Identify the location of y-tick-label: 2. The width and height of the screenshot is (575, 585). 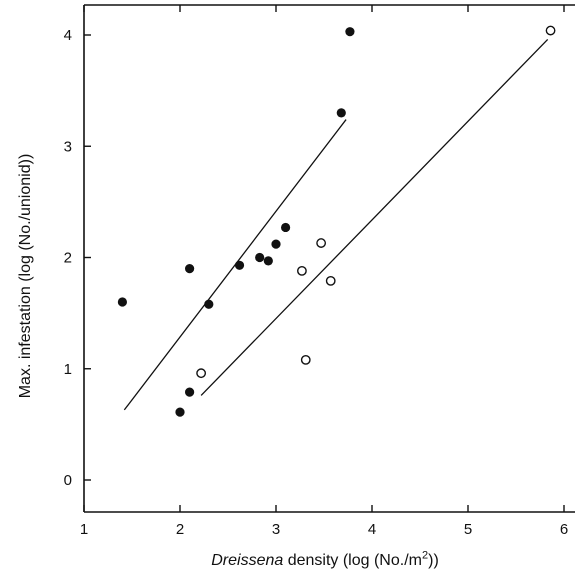
(68, 258).